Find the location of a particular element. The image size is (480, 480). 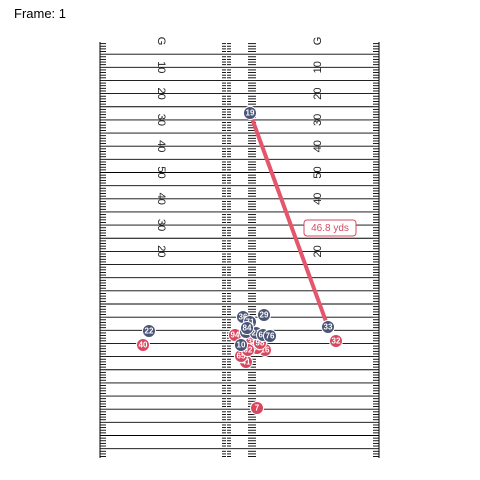

player-number: 19 is located at coordinates (250, 113).